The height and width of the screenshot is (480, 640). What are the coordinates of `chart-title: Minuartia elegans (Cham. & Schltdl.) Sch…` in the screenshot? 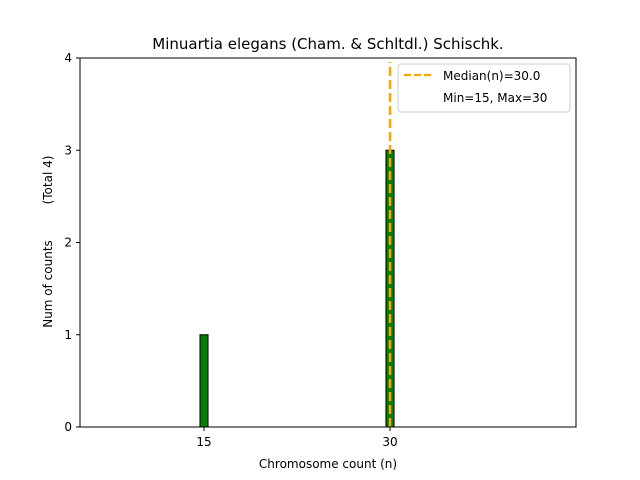 It's located at (327, 44).